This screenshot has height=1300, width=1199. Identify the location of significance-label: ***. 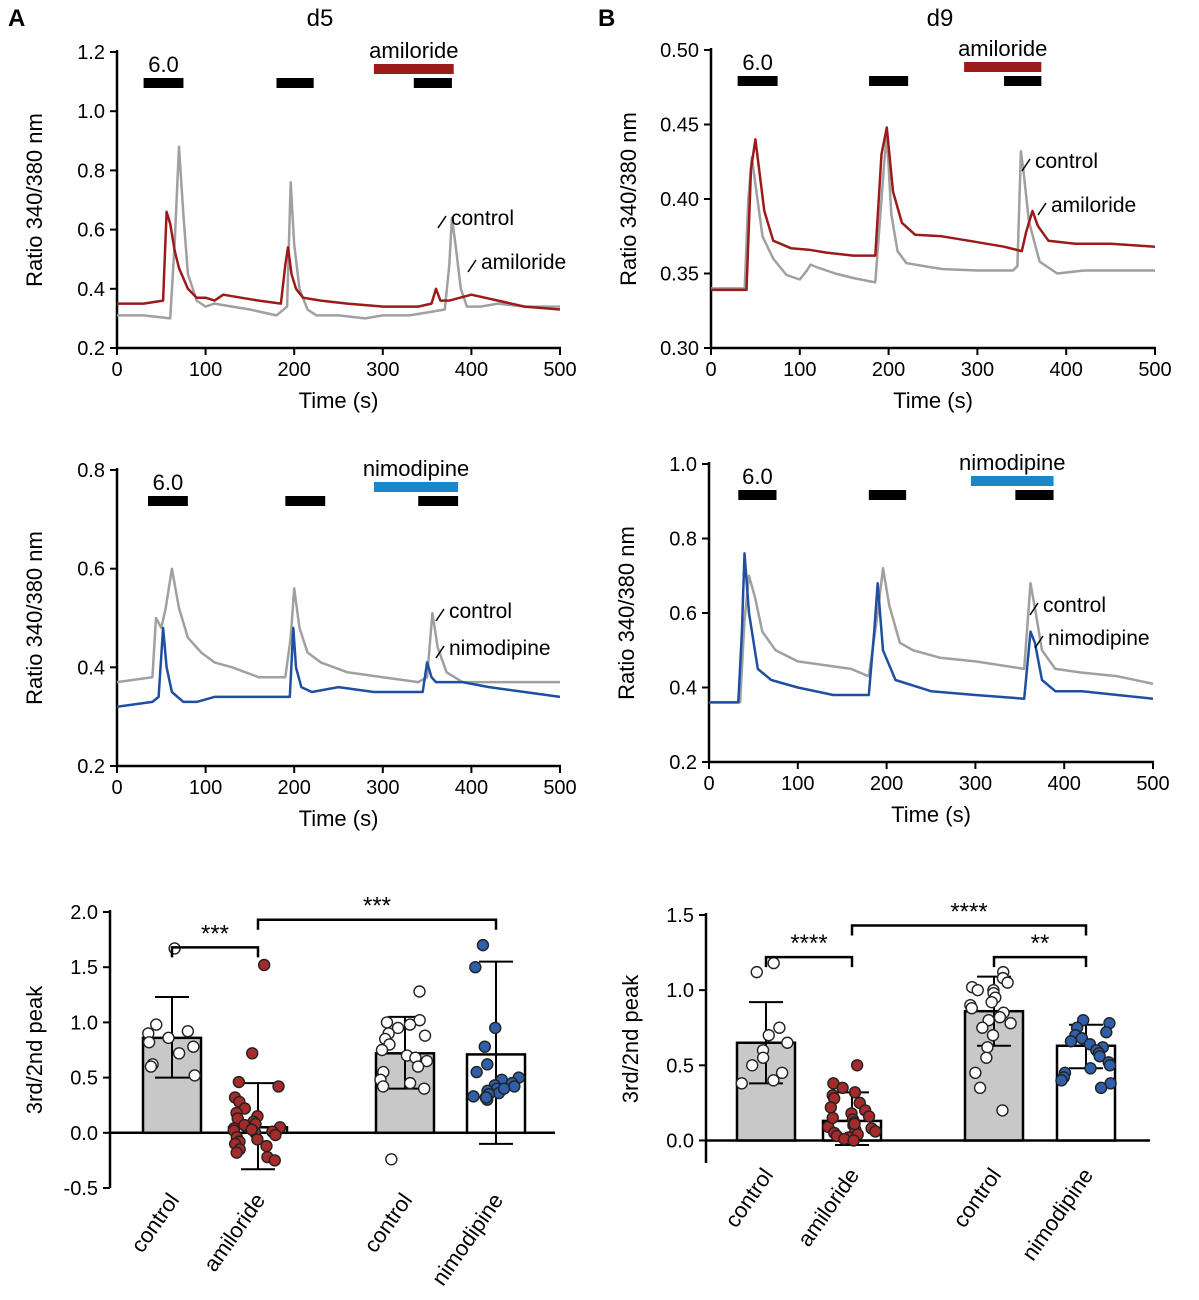
(215, 933).